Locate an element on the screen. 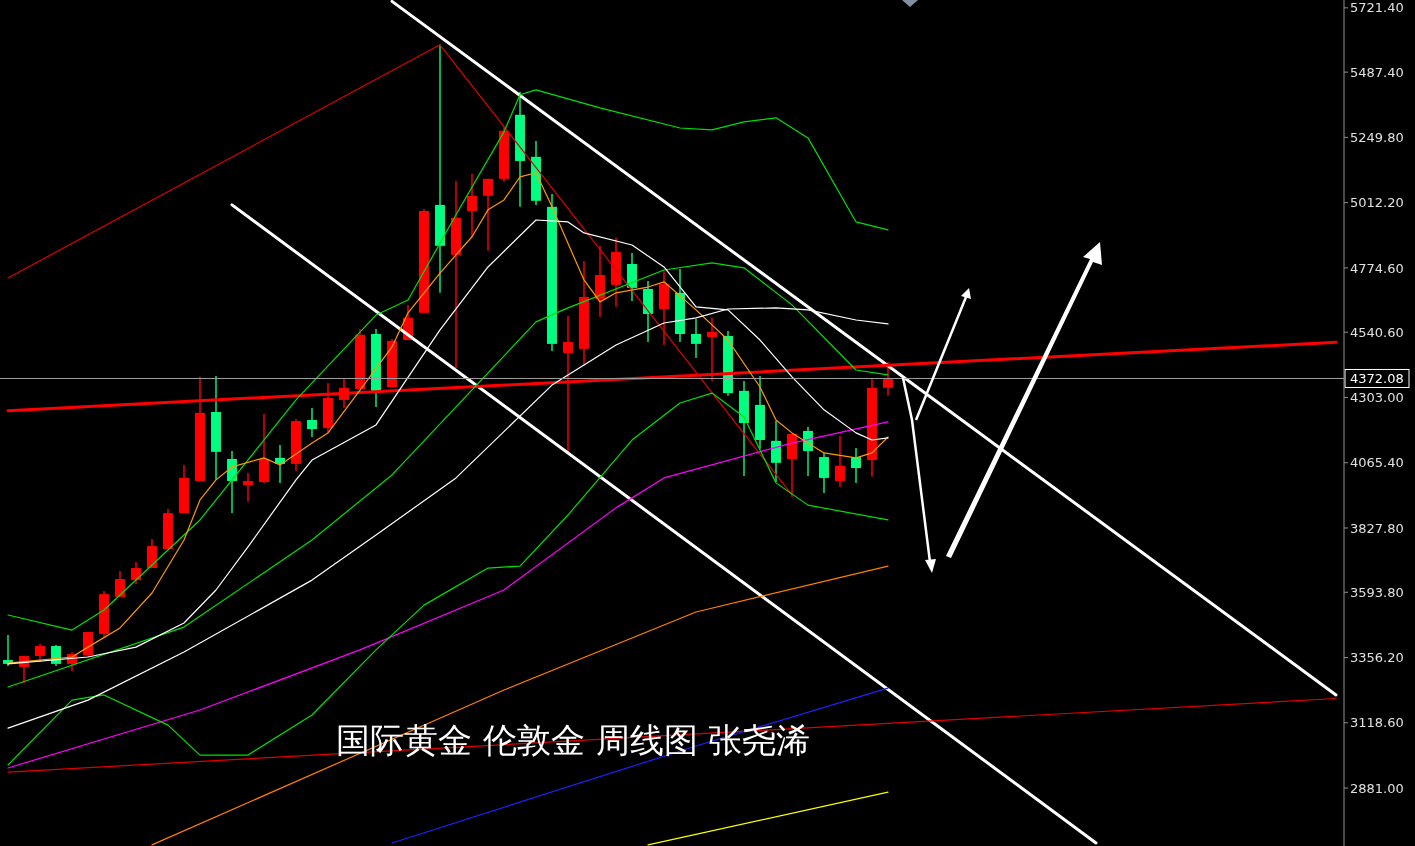  y-tick-label: 5721.40 is located at coordinates (1377, 8).